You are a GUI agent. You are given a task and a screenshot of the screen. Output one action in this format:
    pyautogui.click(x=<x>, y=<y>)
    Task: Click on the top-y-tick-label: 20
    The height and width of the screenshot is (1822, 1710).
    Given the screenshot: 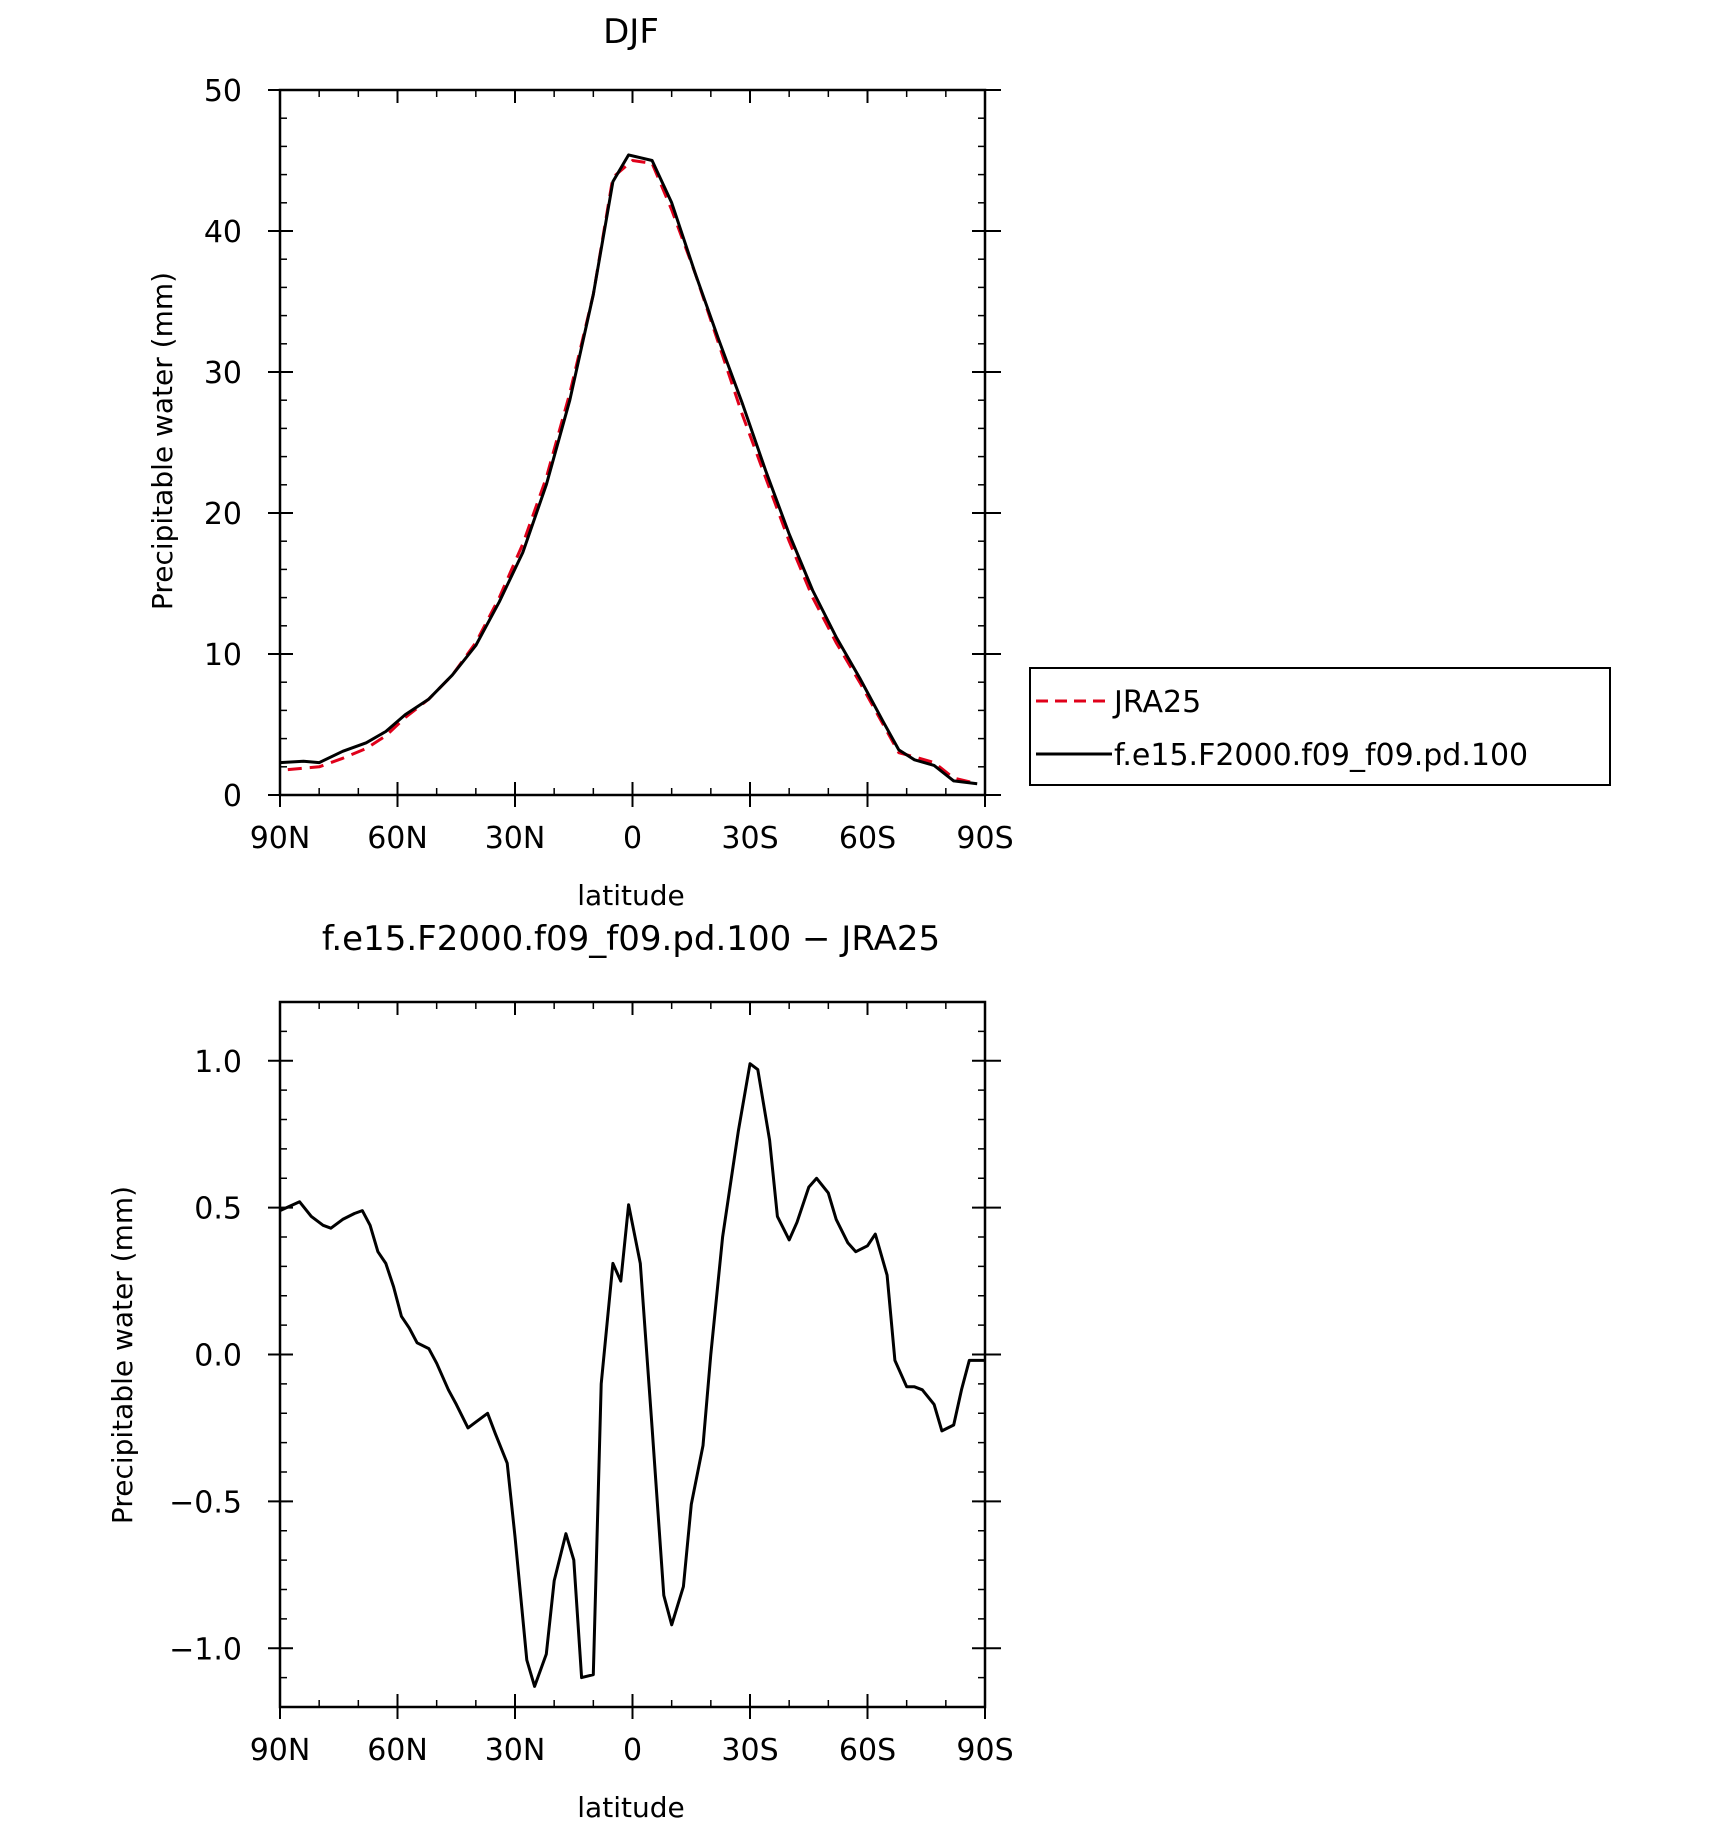 What is the action you would take?
    pyautogui.click(x=223, y=514)
    